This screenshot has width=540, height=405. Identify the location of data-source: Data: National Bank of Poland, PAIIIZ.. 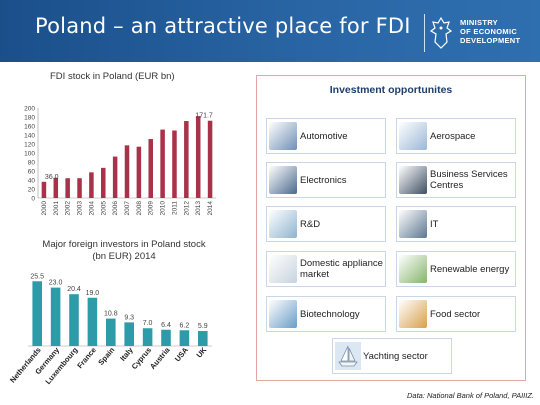
(470, 395).